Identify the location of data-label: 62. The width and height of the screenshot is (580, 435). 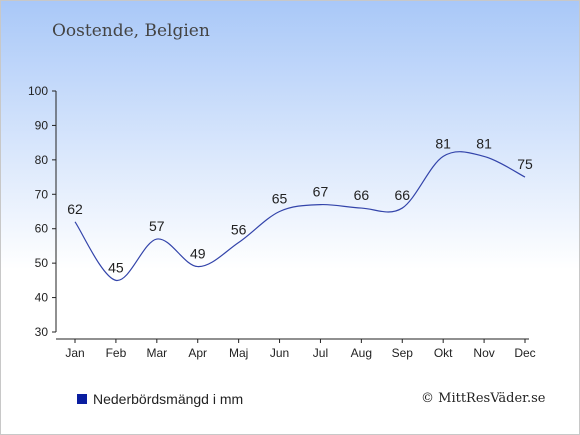
(75, 209).